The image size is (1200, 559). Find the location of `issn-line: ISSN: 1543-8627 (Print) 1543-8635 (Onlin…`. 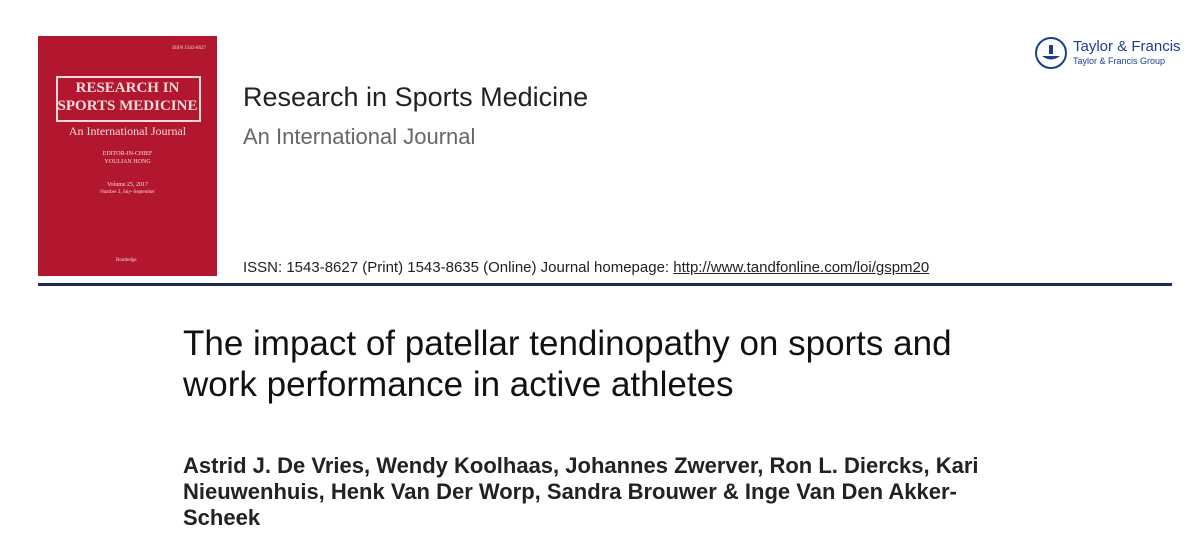

issn-line: ISSN: 1543-8627 (Print) 1543-8635 (Onlin… is located at coordinates (586, 267).